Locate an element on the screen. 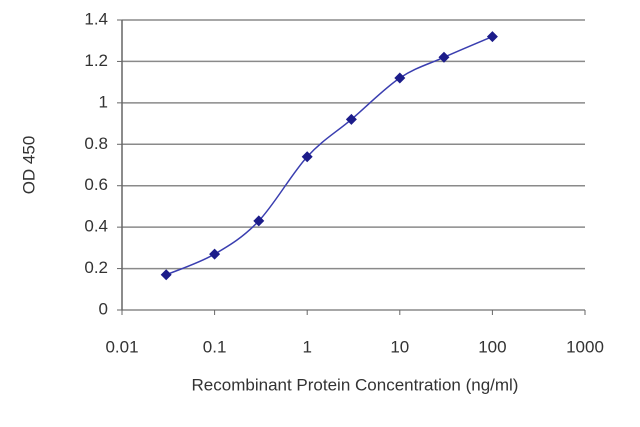 This screenshot has width=640, height=427. y-tick-label: 1 is located at coordinates (103, 101).